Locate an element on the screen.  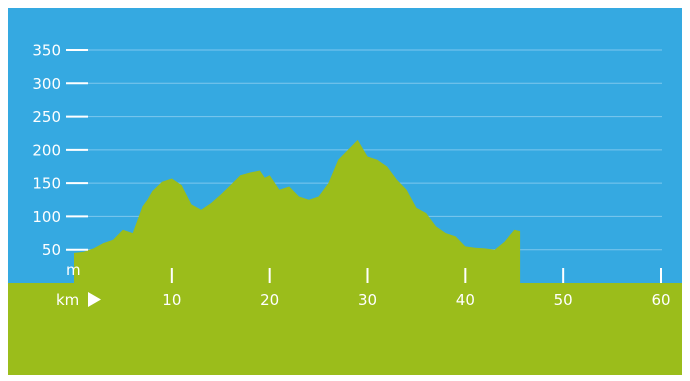
x-unit-label: km is located at coordinates (67, 300).